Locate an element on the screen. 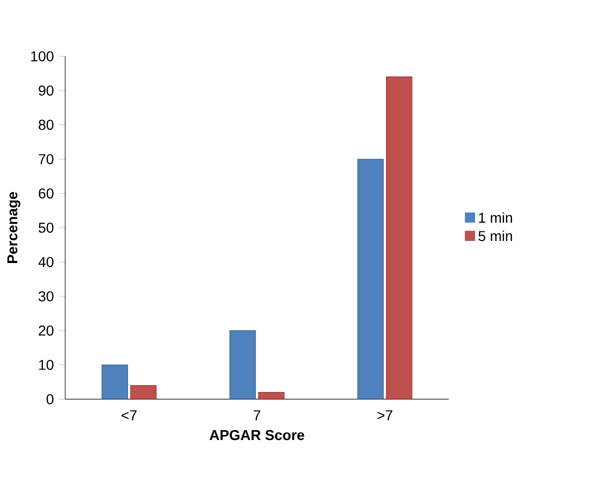  x-tick-label: 7 is located at coordinates (257, 415).